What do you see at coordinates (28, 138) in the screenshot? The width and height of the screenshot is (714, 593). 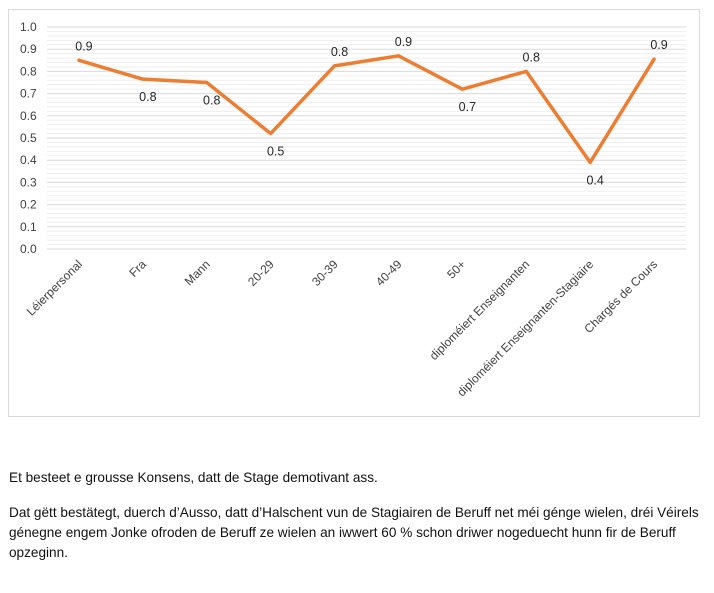 I see `y-tick-label: 0.5` at bounding box center [28, 138].